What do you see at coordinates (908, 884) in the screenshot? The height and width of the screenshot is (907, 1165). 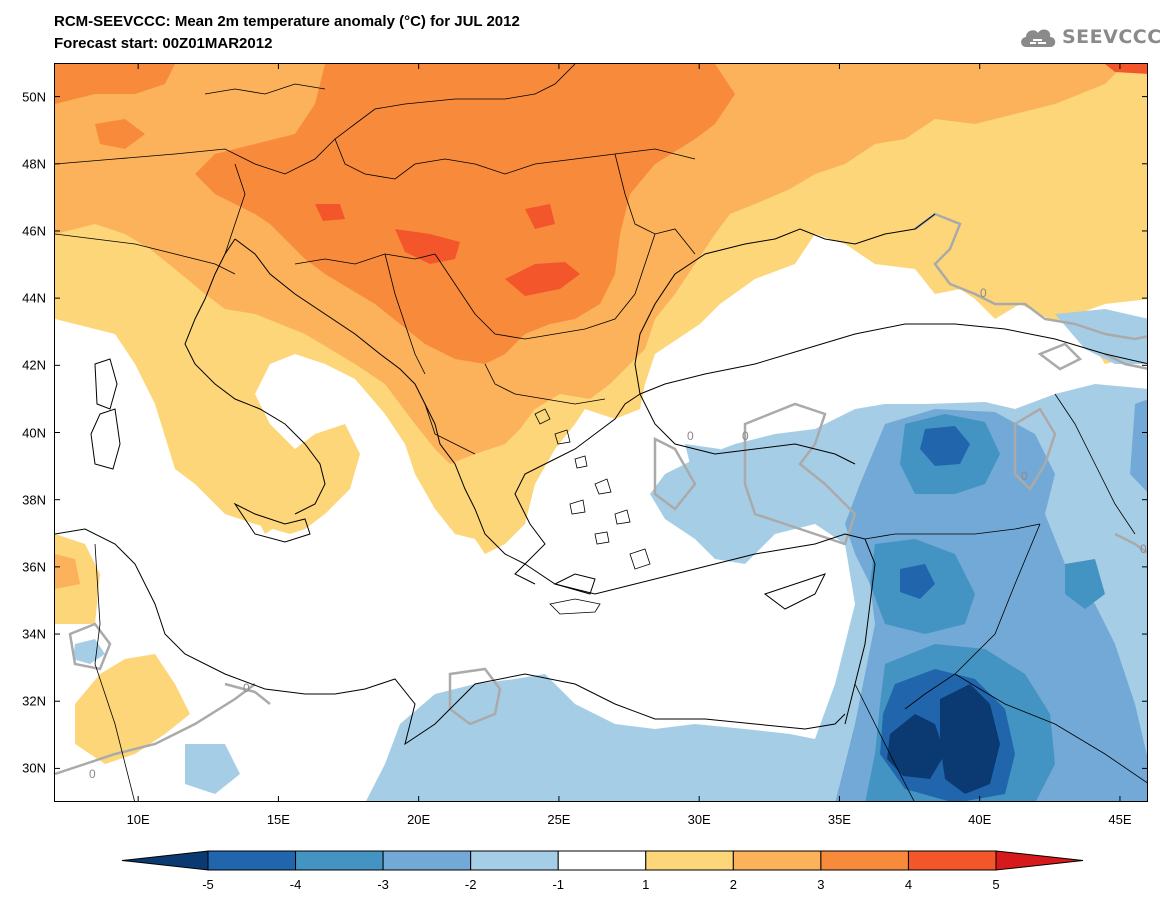 I see `colorbar-tick-label: 4` at bounding box center [908, 884].